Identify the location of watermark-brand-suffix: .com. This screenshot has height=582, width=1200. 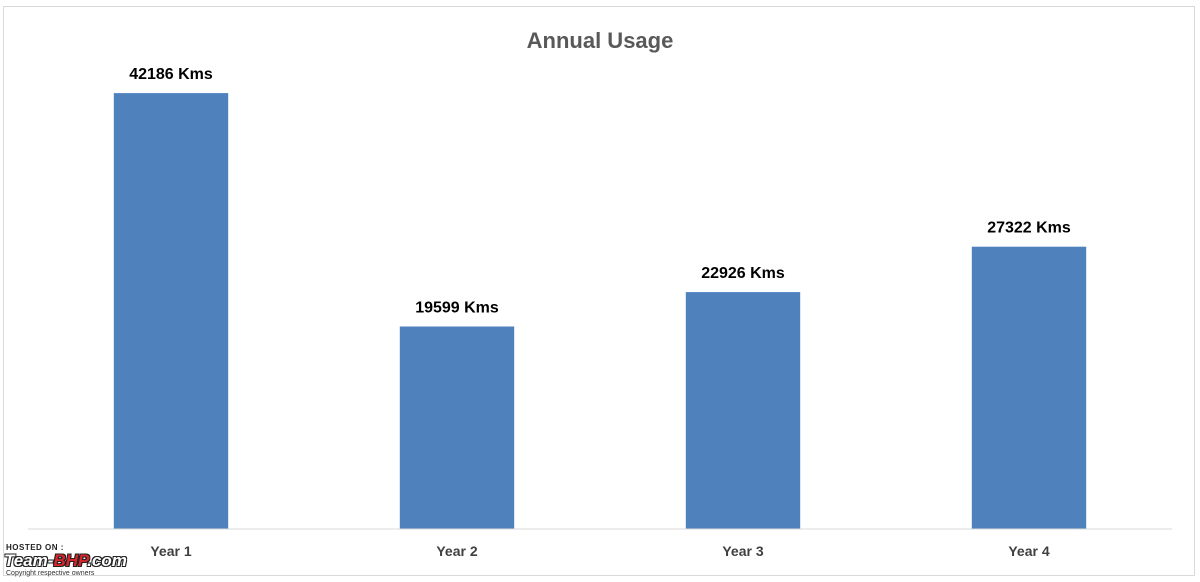
(107, 560).